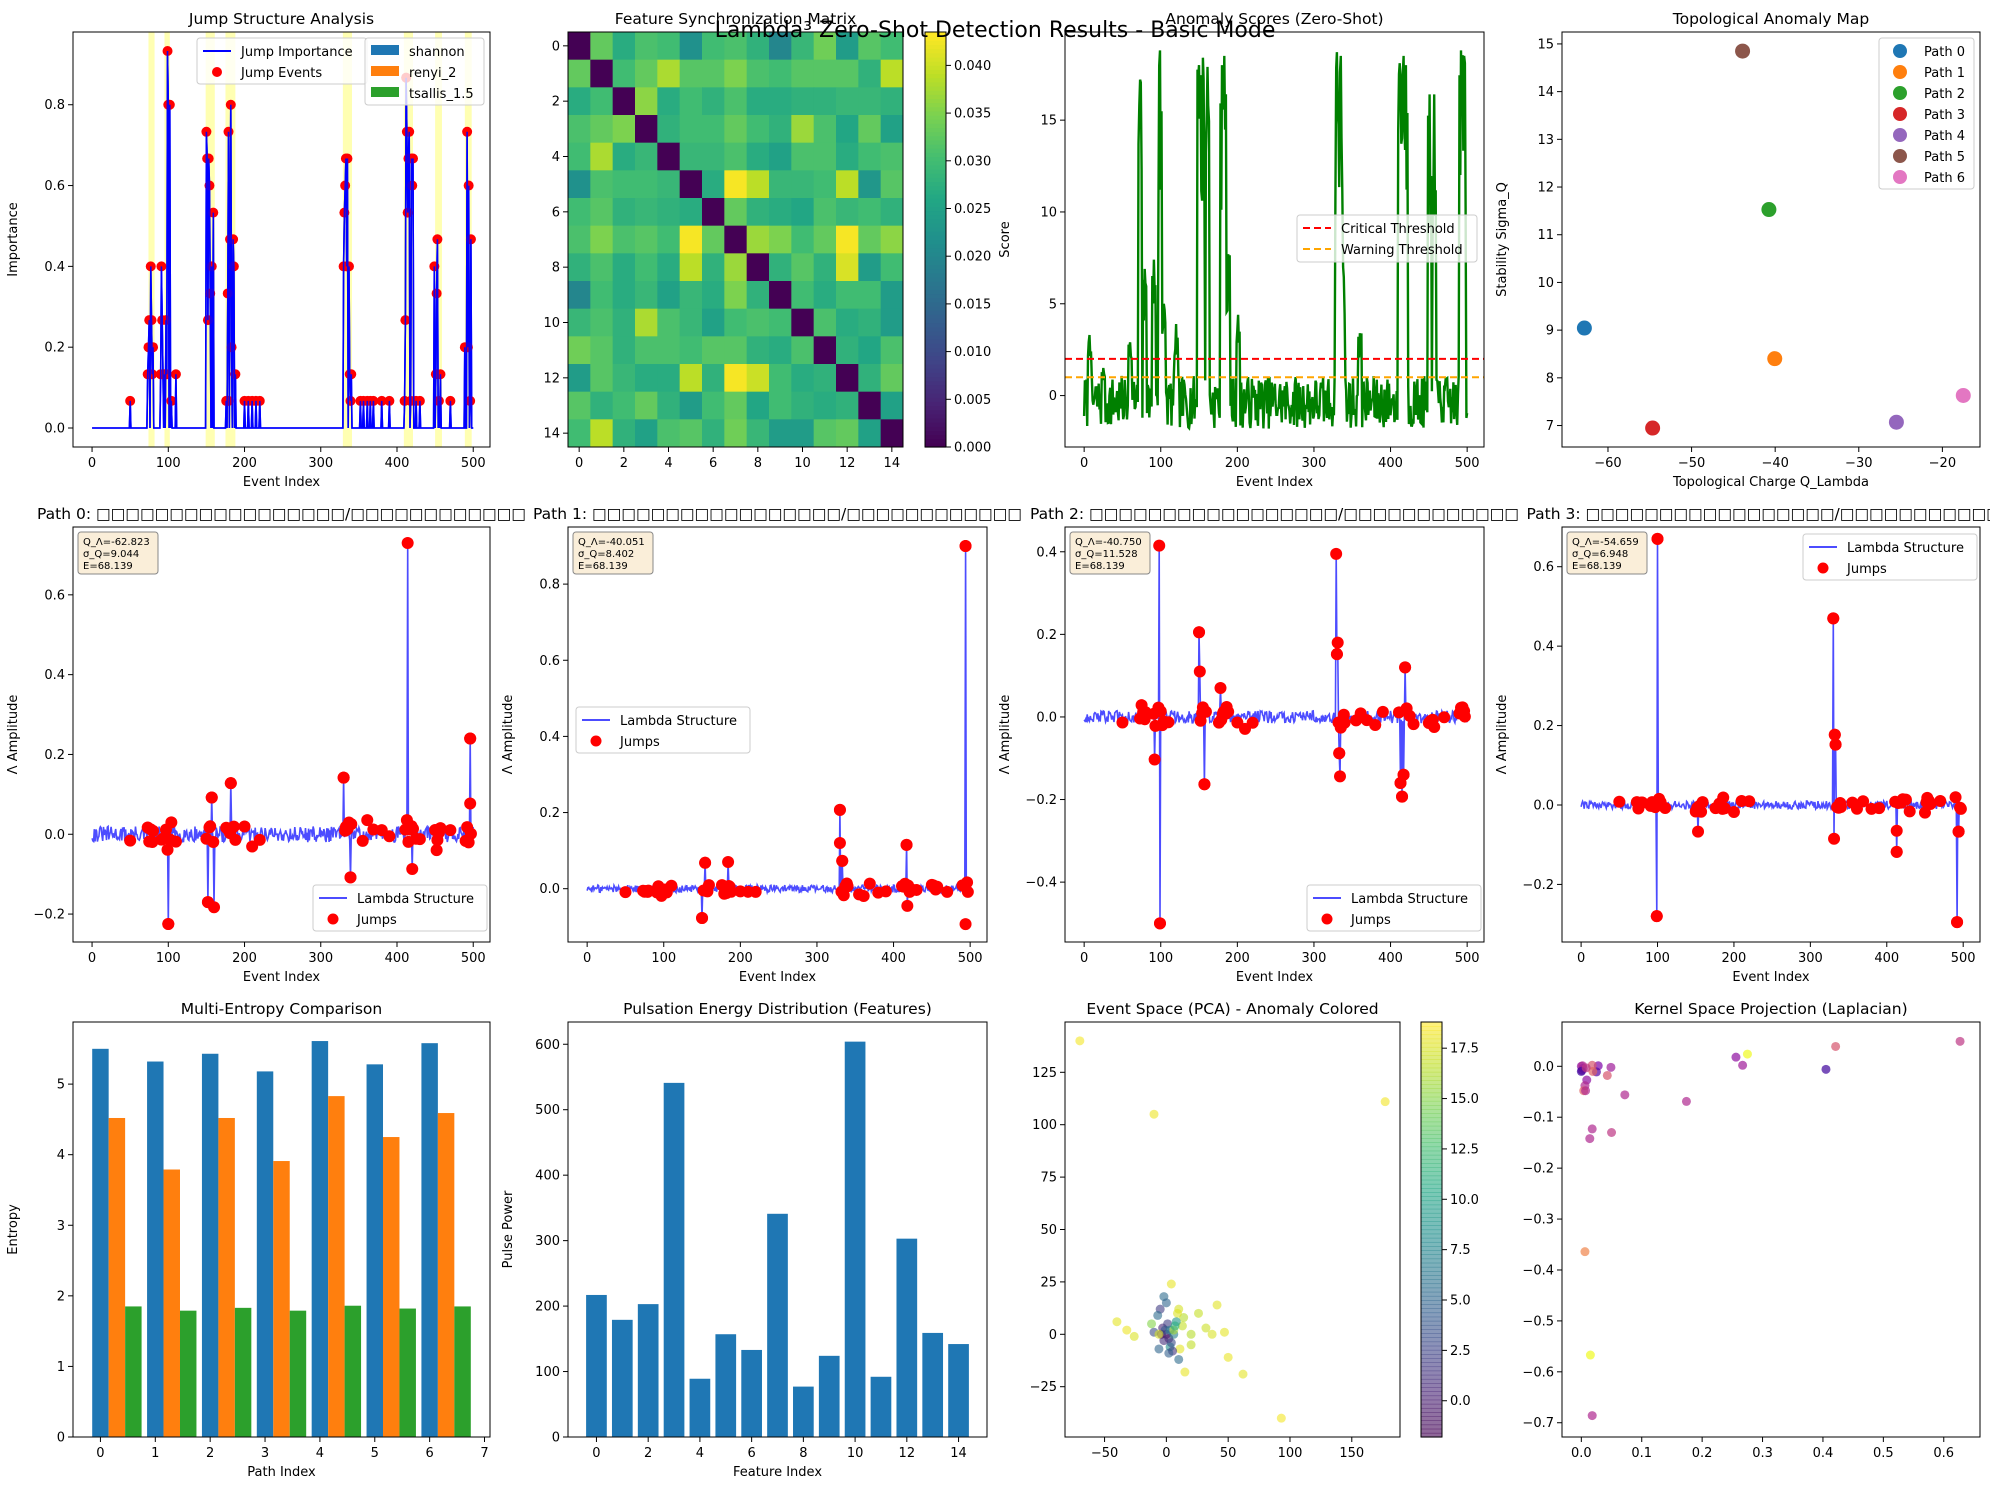  What do you see at coordinates (713, 463) in the screenshot?
I see `x-tick-label: 6` at bounding box center [713, 463].